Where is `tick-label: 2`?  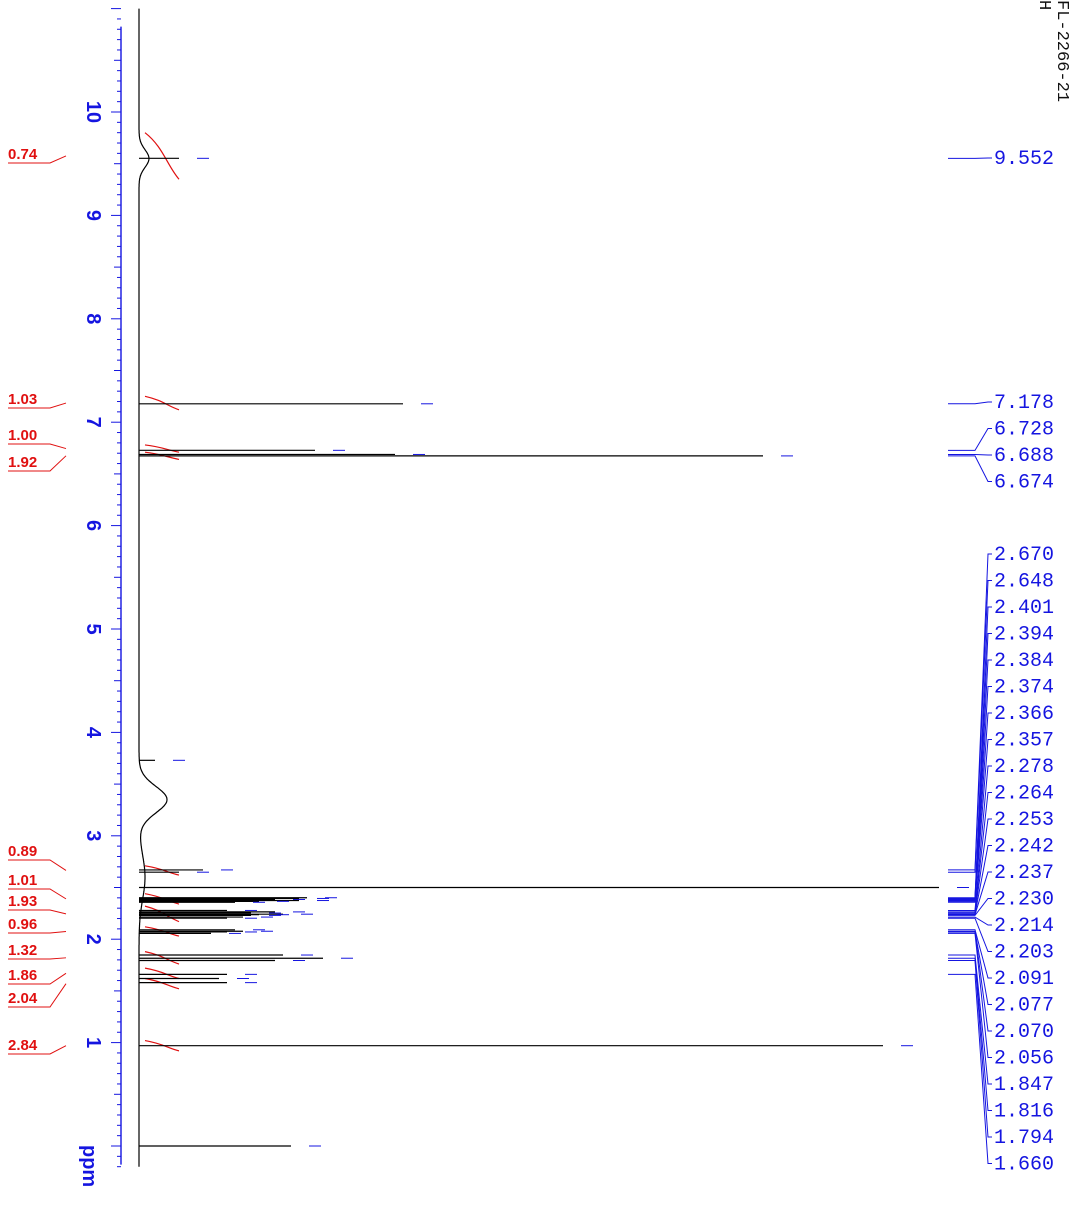 tick-label: 2 is located at coordinates (93, 939).